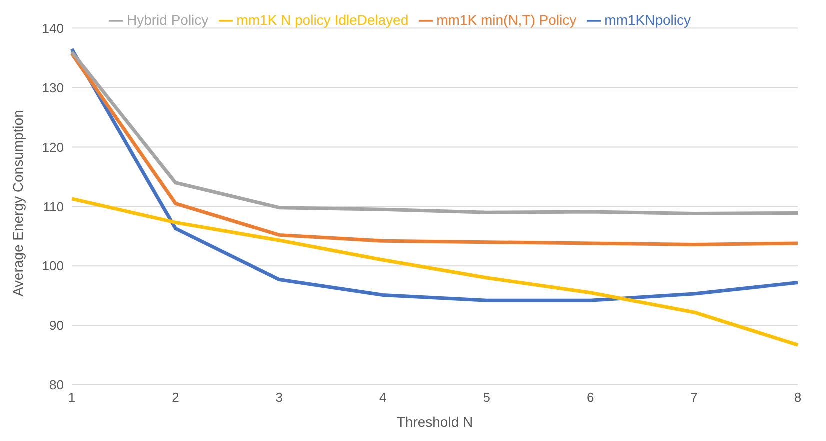 The height and width of the screenshot is (441, 826). What do you see at coordinates (57, 385) in the screenshot?
I see `y-tick-label: 80` at bounding box center [57, 385].